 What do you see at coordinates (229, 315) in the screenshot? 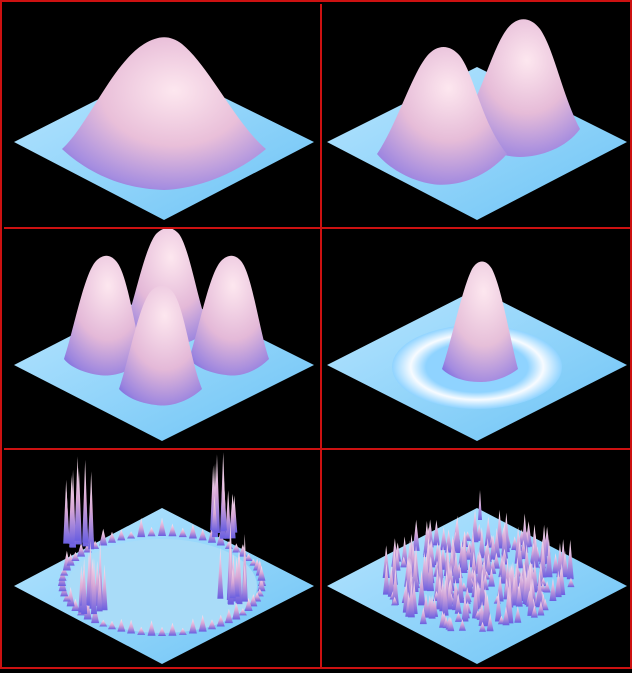
I see `peak-right` at bounding box center [229, 315].